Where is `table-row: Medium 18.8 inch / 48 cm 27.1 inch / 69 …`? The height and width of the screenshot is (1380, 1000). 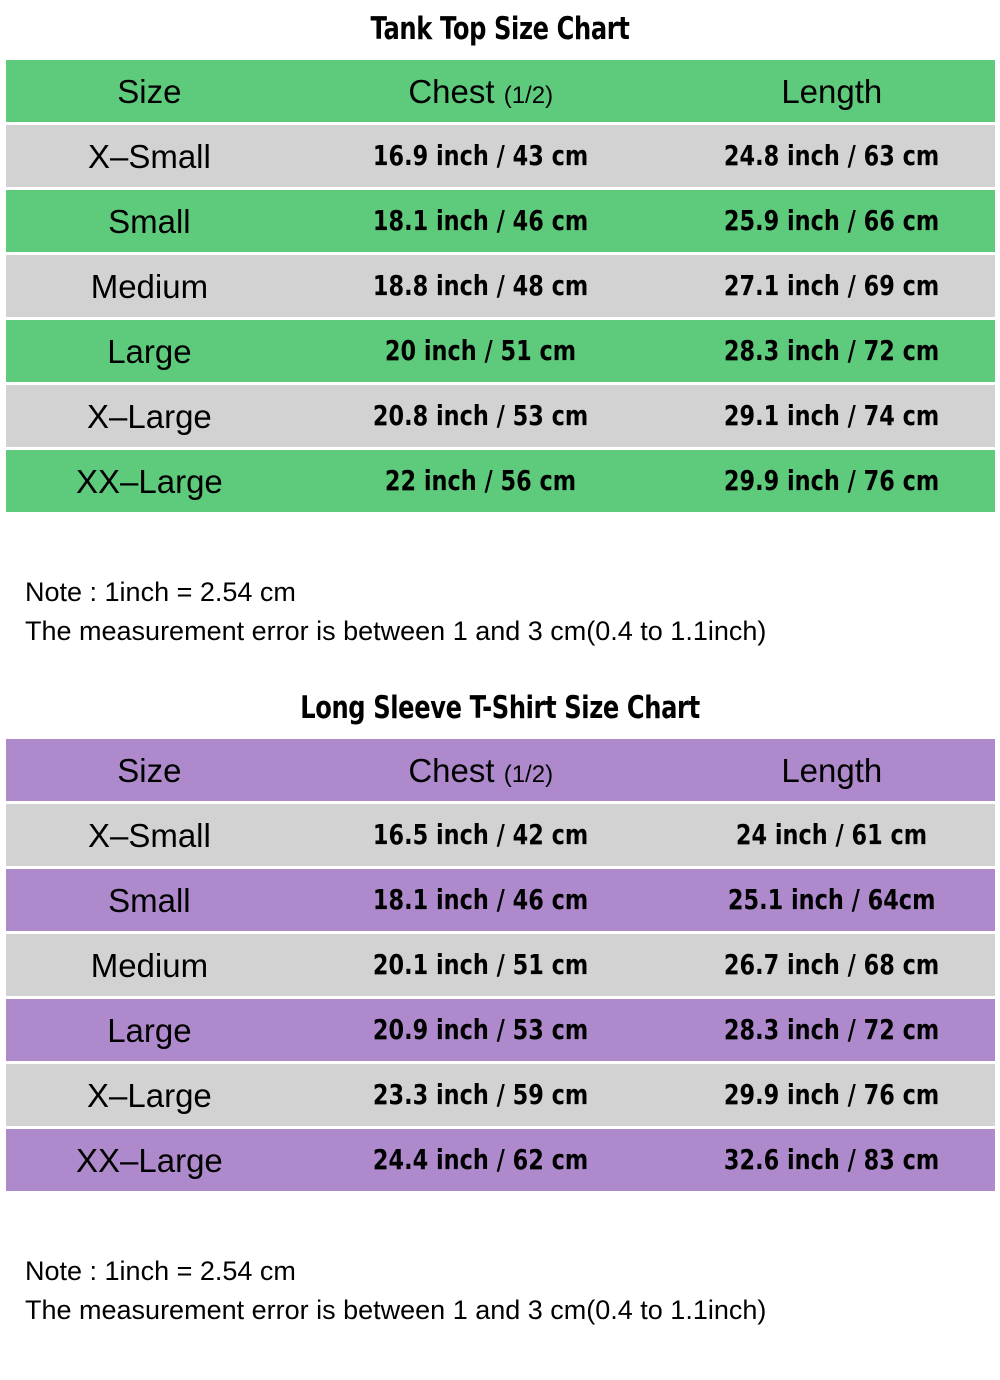
table-row: Medium 18.8 inch / 48 cm 27.1 inch / 69 … is located at coordinates (500, 286).